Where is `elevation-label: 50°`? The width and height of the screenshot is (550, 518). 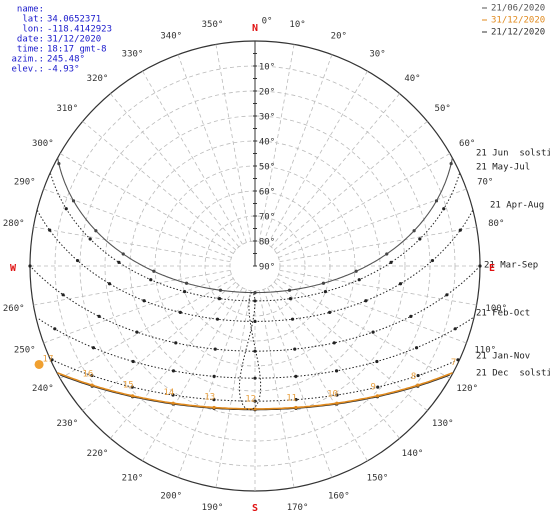 elevation-label: 50° is located at coordinates (267, 168).